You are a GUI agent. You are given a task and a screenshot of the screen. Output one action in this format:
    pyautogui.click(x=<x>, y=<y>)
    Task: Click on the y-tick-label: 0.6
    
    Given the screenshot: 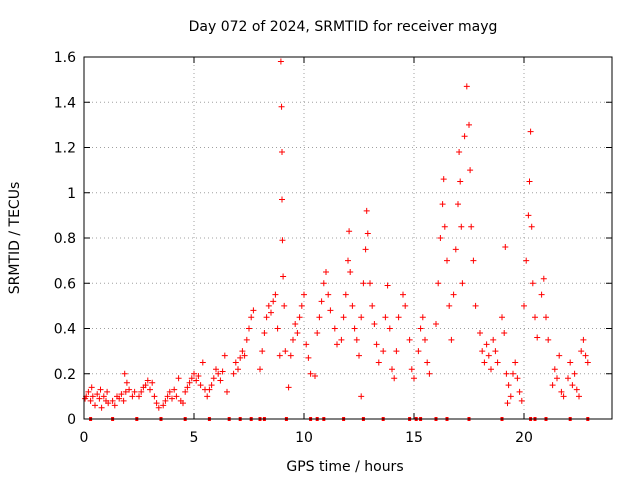 What is the action you would take?
    pyautogui.click(x=65, y=284)
    